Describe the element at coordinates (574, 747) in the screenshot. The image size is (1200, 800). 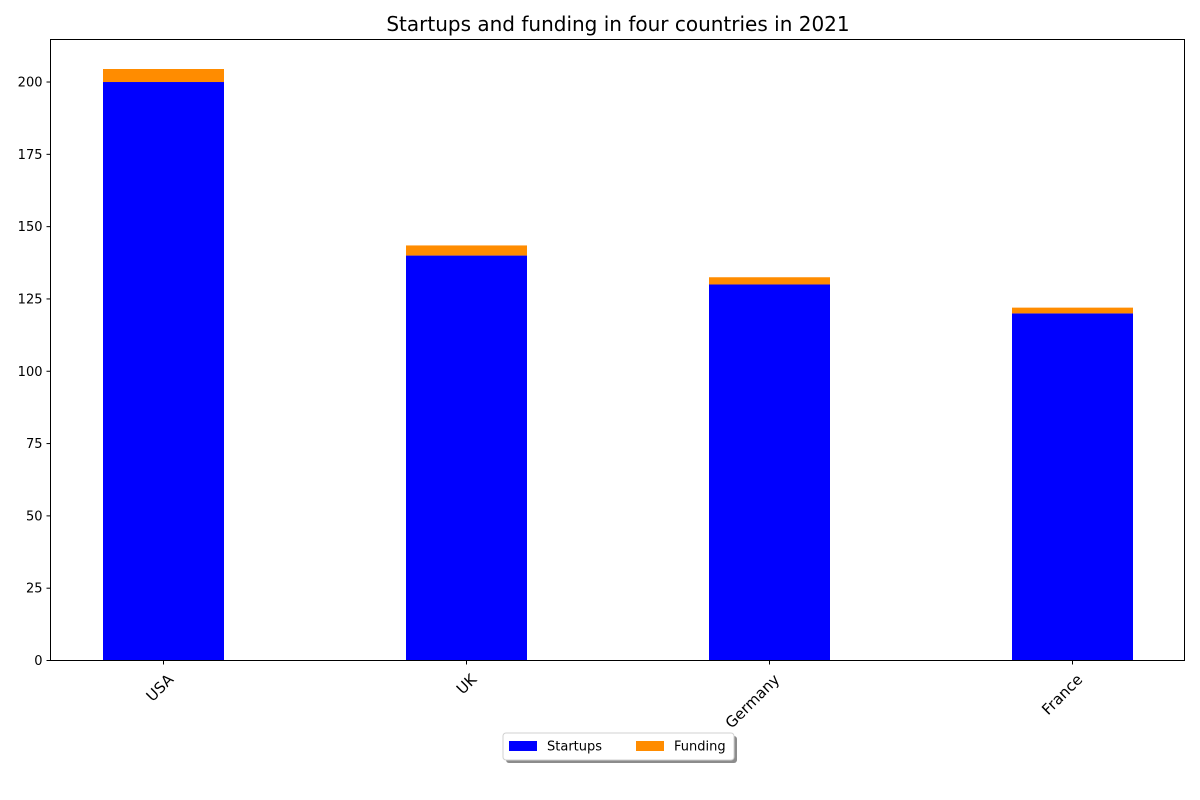
I see `legend-label-startups: Startups` at that location.